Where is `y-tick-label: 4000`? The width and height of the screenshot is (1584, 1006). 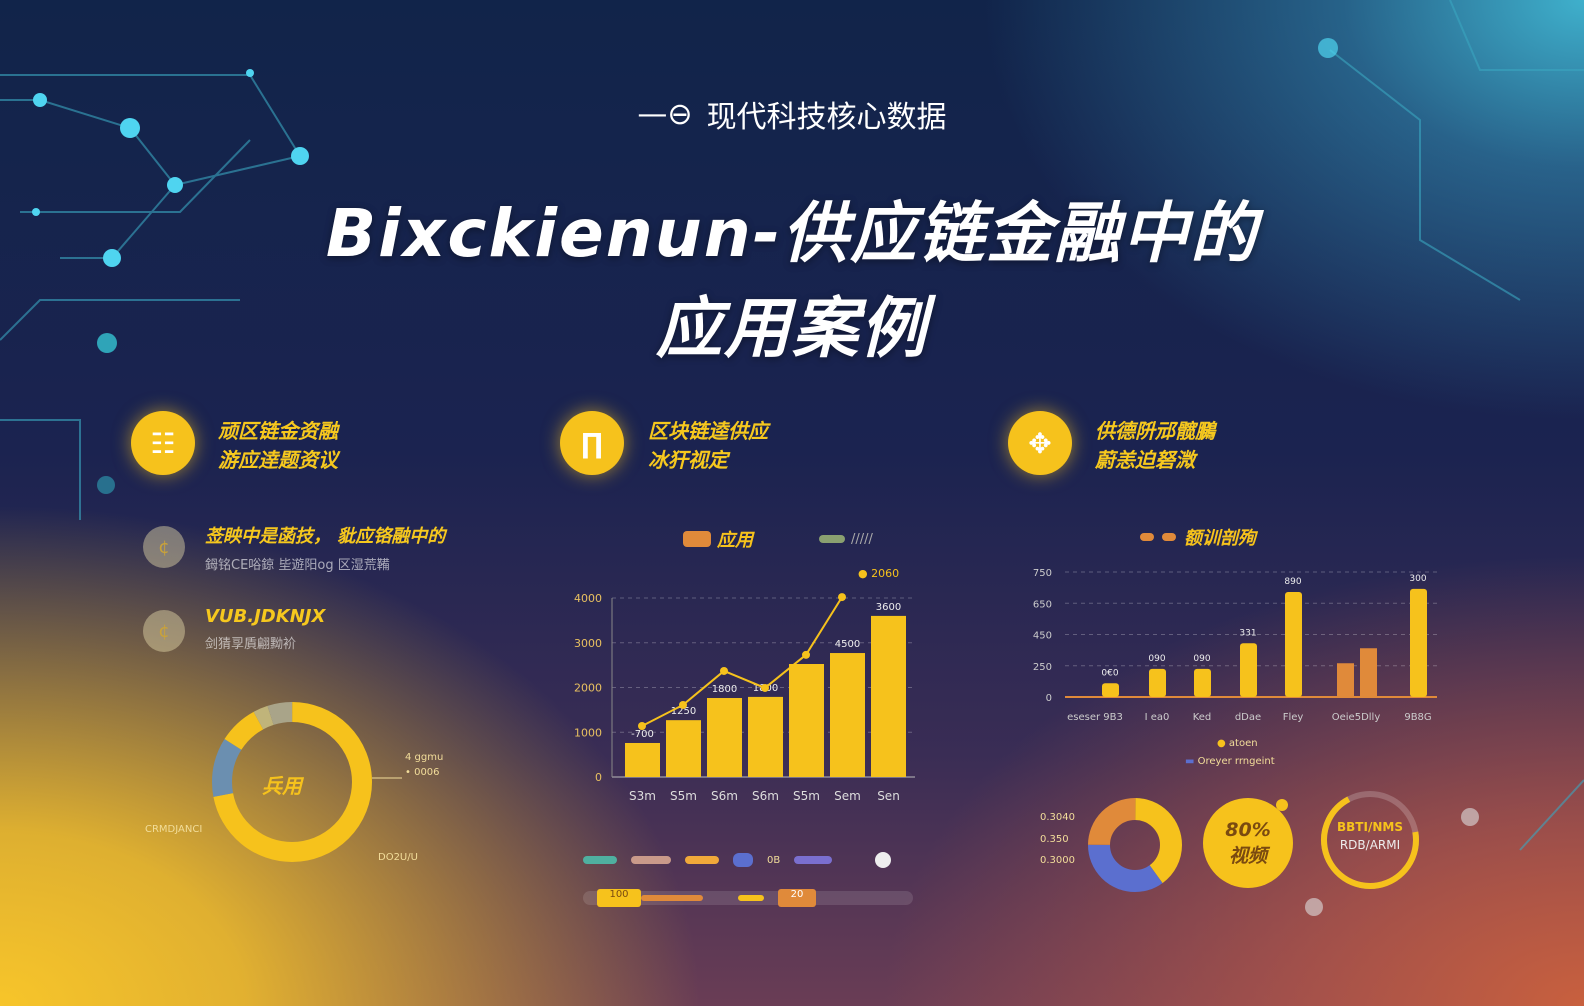 y-tick-label: 4000 is located at coordinates (588, 598).